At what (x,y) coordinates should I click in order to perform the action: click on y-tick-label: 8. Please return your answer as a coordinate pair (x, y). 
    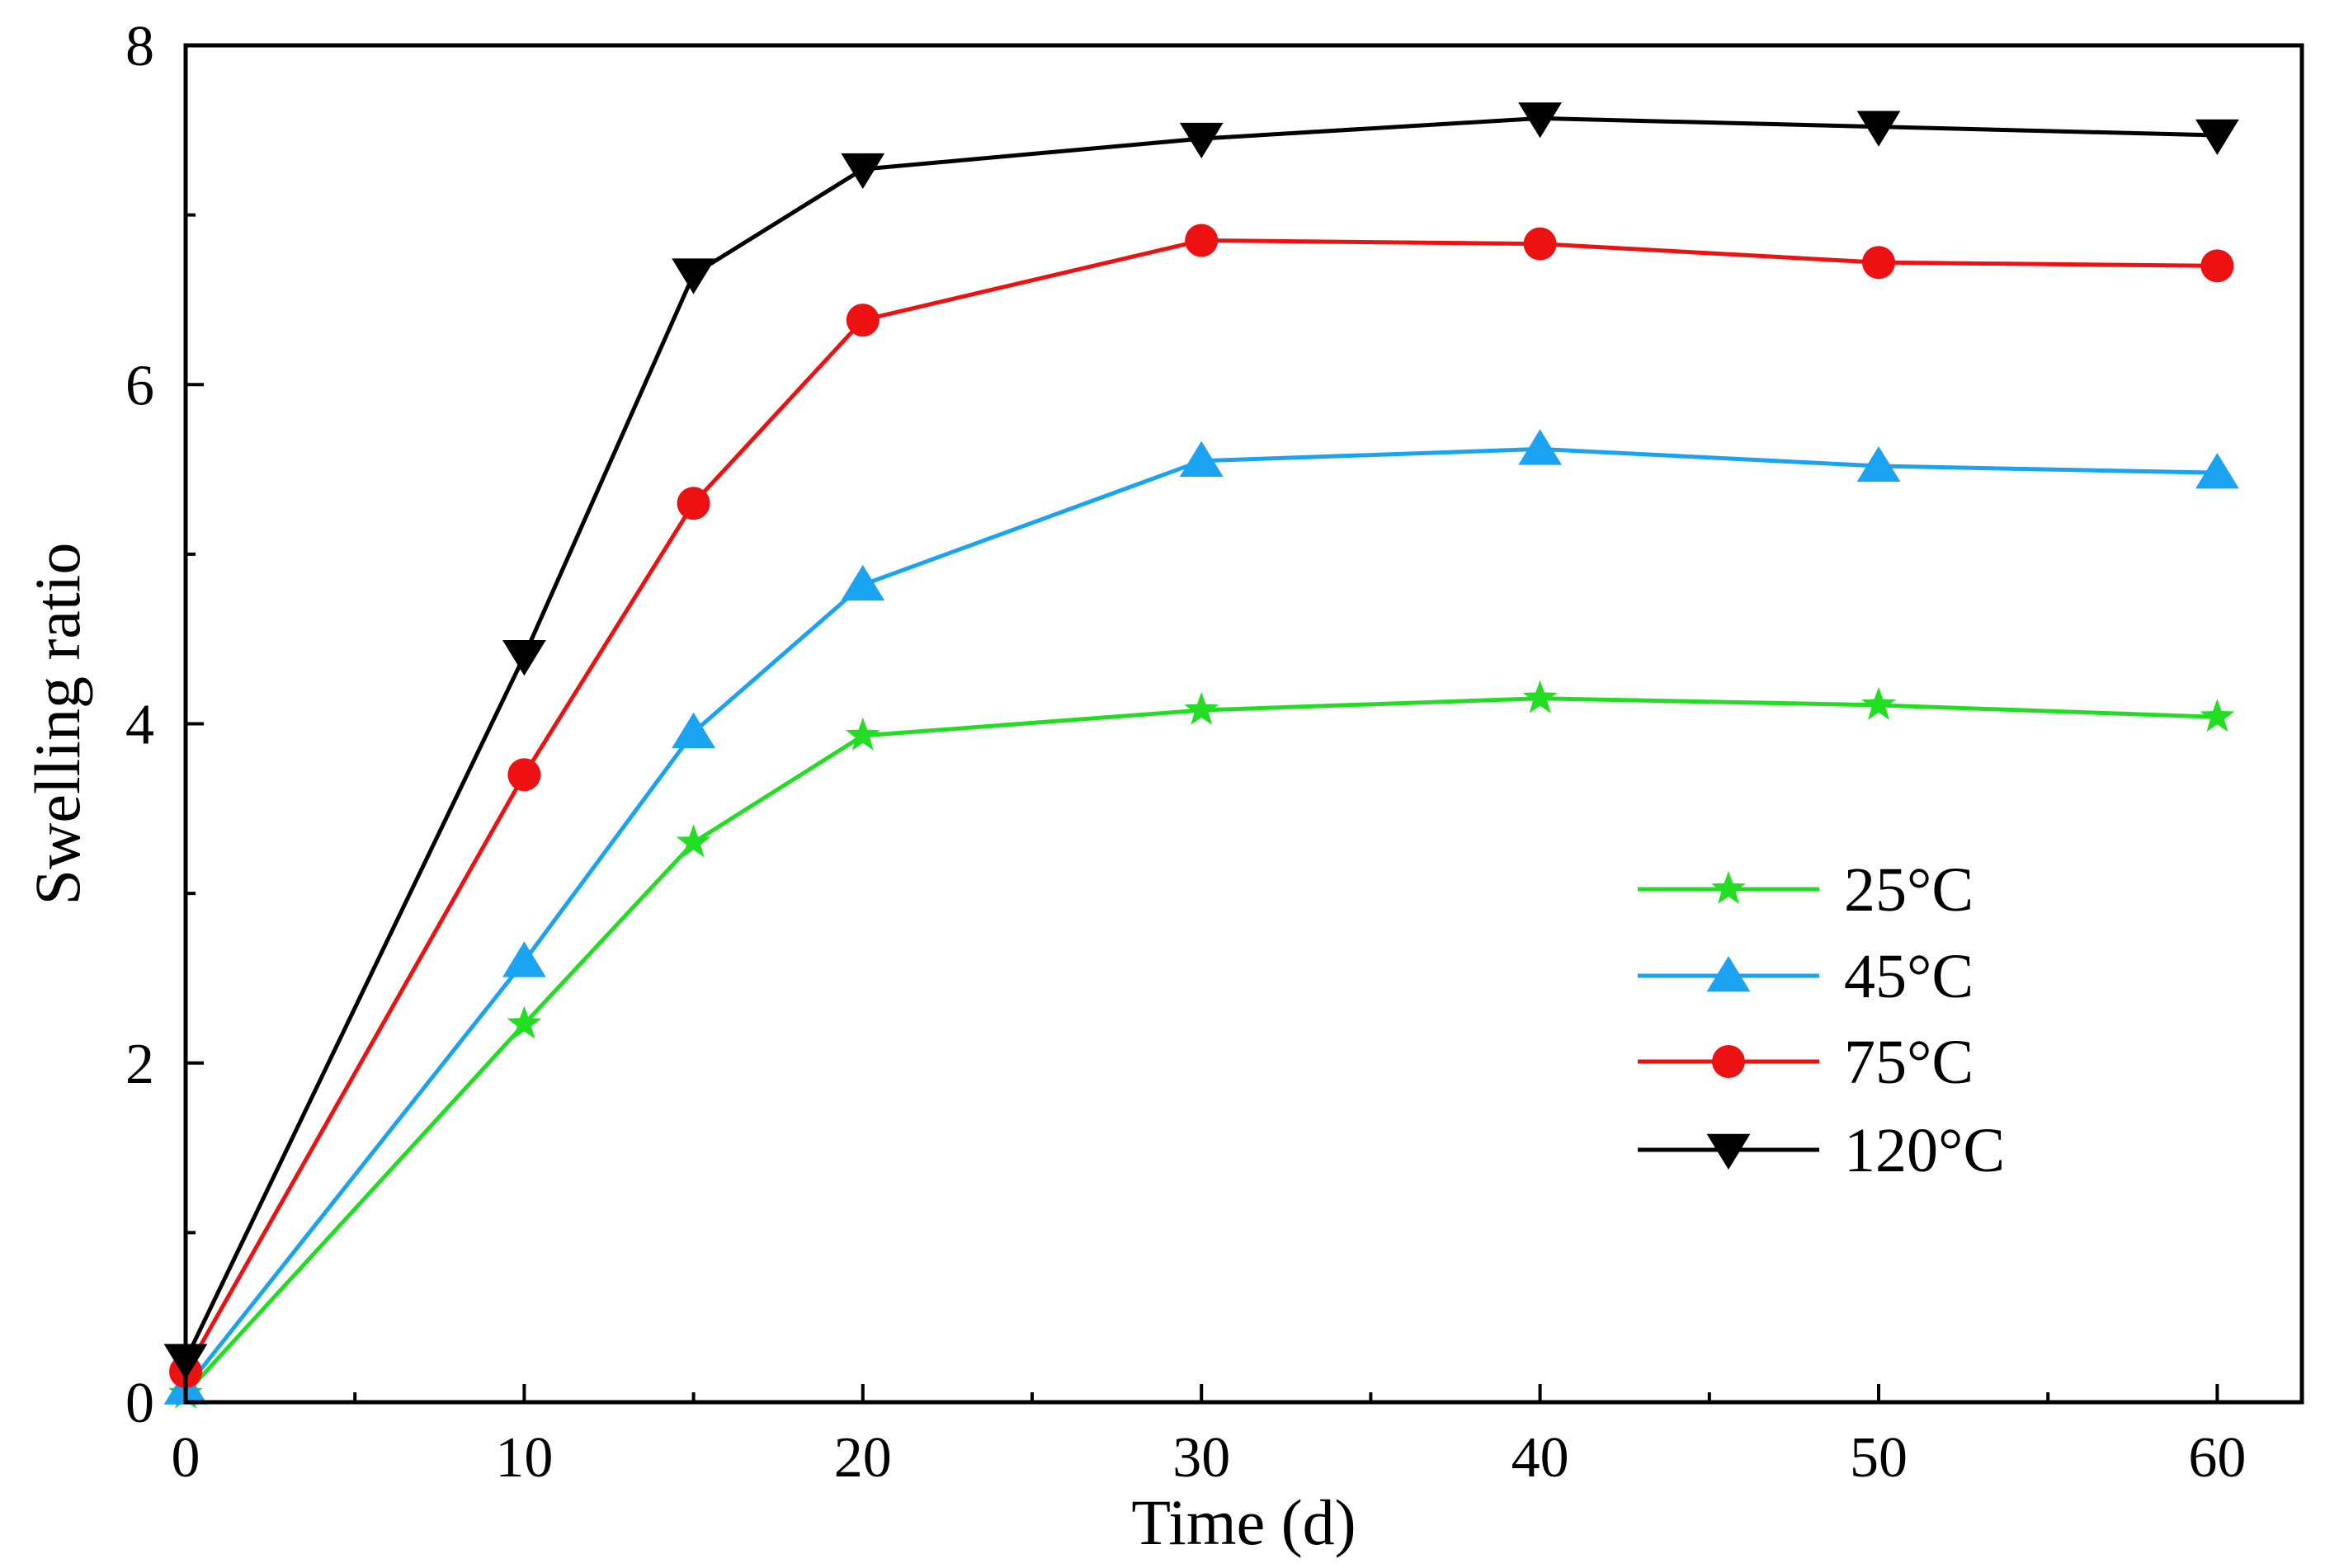
    Looking at the image, I should click on (140, 46).